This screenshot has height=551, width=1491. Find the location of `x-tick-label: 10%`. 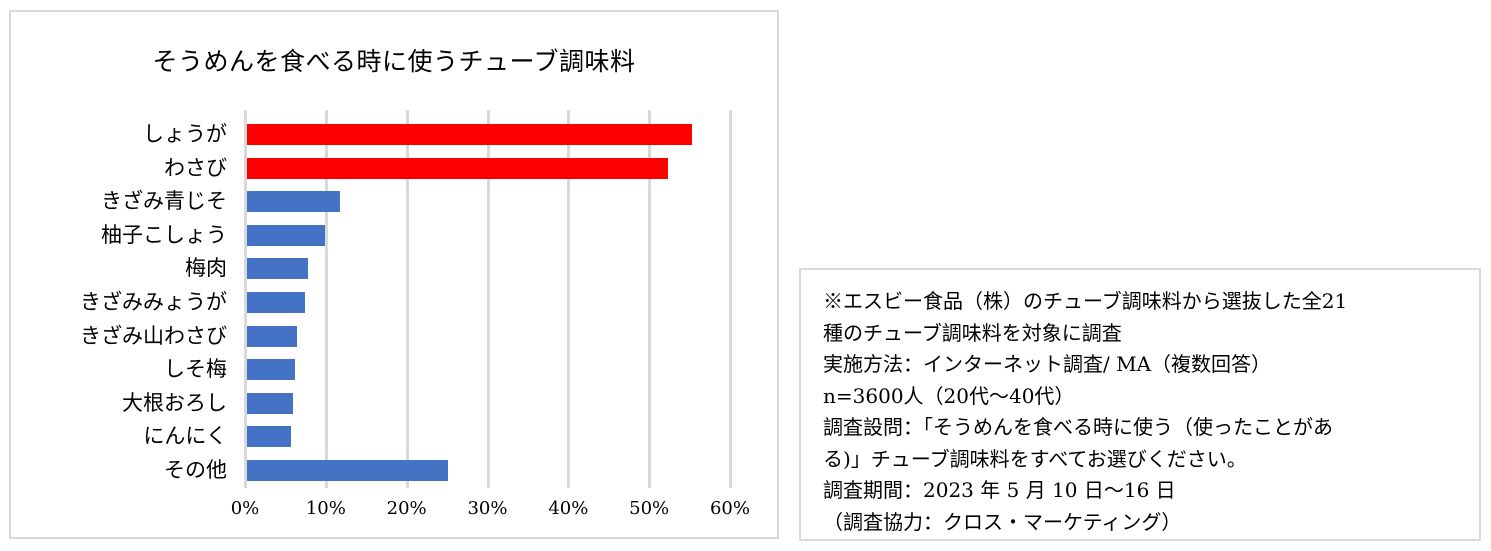

x-tick-label: 10% is located at coordinates (325, 508).